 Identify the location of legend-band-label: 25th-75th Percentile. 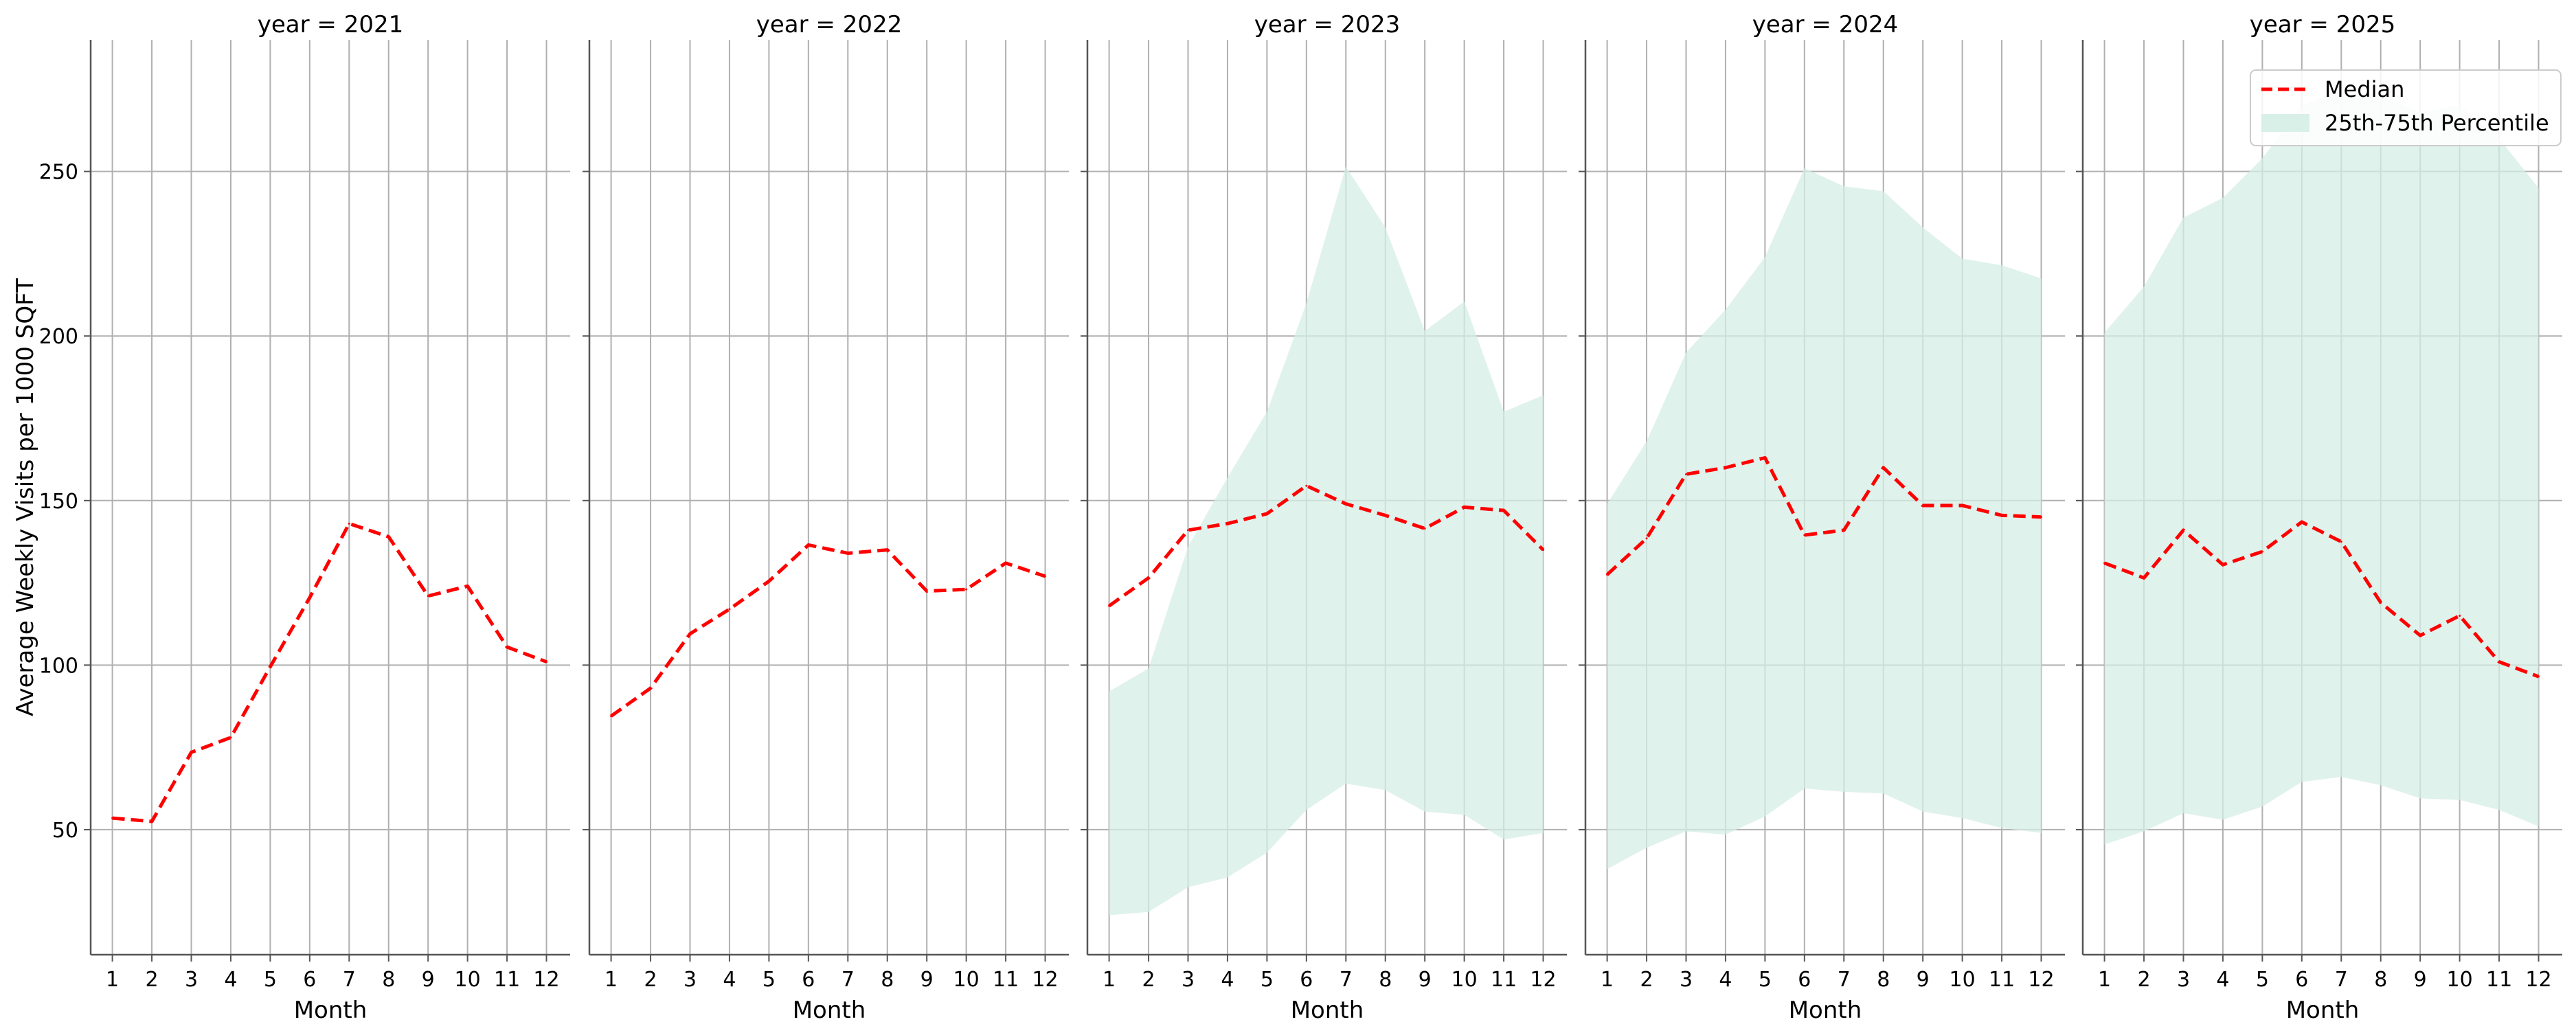
(2437, 123).